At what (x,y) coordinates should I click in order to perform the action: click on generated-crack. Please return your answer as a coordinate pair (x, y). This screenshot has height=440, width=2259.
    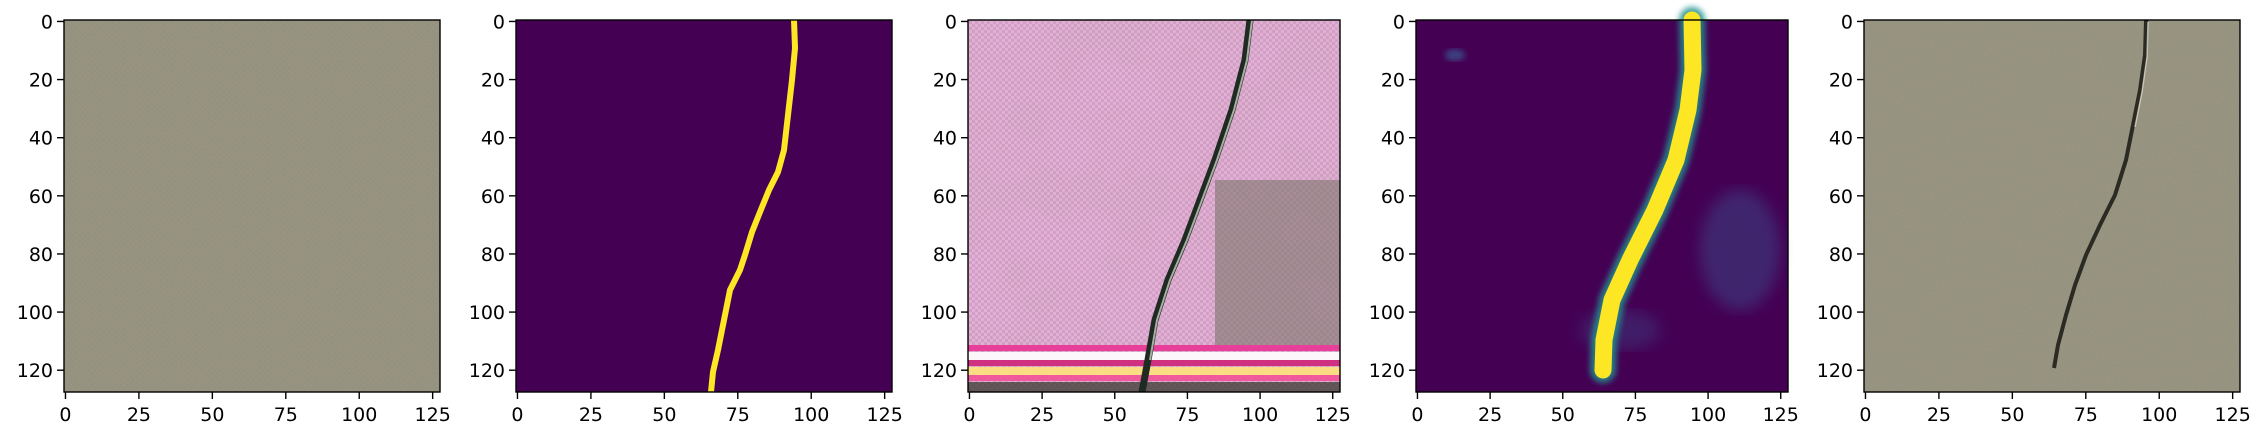
    Looking at the image, I should click on (1196, 206).